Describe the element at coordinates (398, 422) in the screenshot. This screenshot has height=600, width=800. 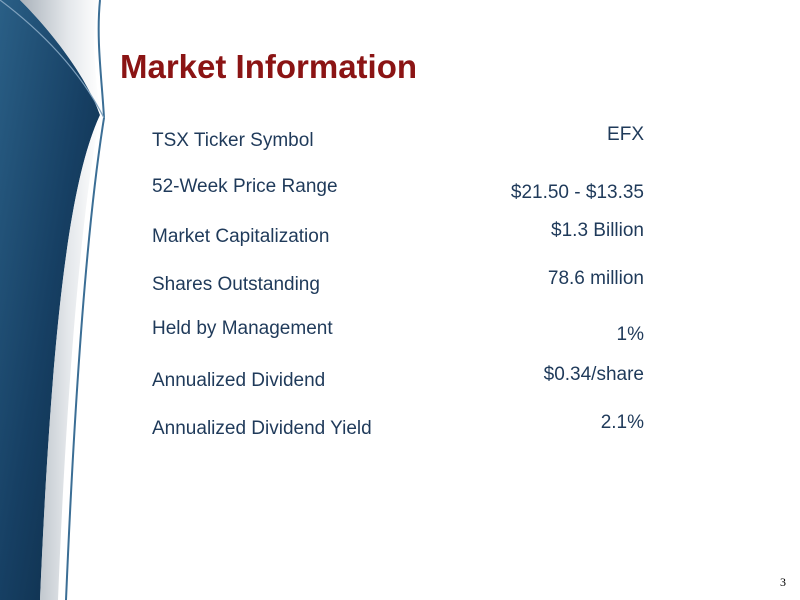
I see `info-row-dividend-yield: Annualized Dividend Yield 2.1%` at that location.